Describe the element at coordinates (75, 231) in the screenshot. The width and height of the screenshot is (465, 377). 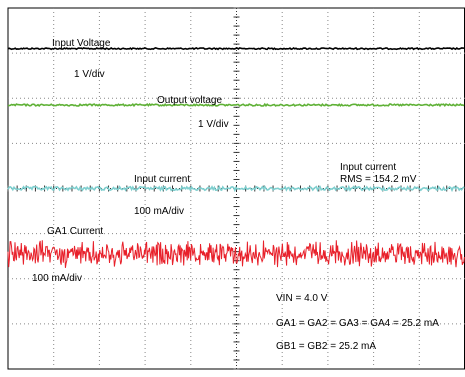
I see `ga1-current-label: GA1 Current` at that location.